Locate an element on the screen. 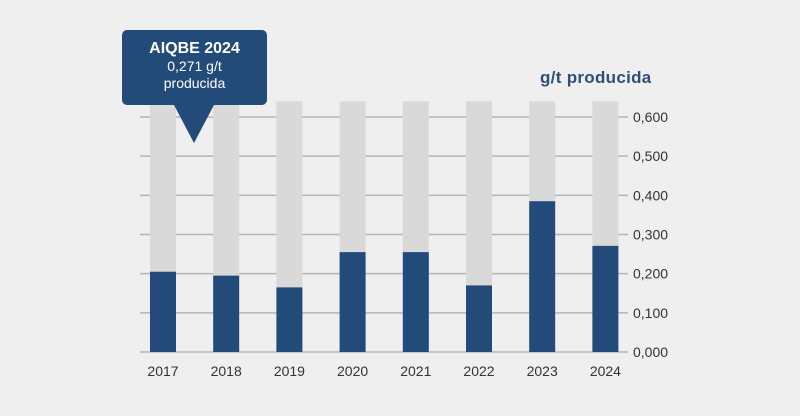 This screenshot has width=800, height=416. y-tick-label: 0,100 is located at coordinates (650, 313).